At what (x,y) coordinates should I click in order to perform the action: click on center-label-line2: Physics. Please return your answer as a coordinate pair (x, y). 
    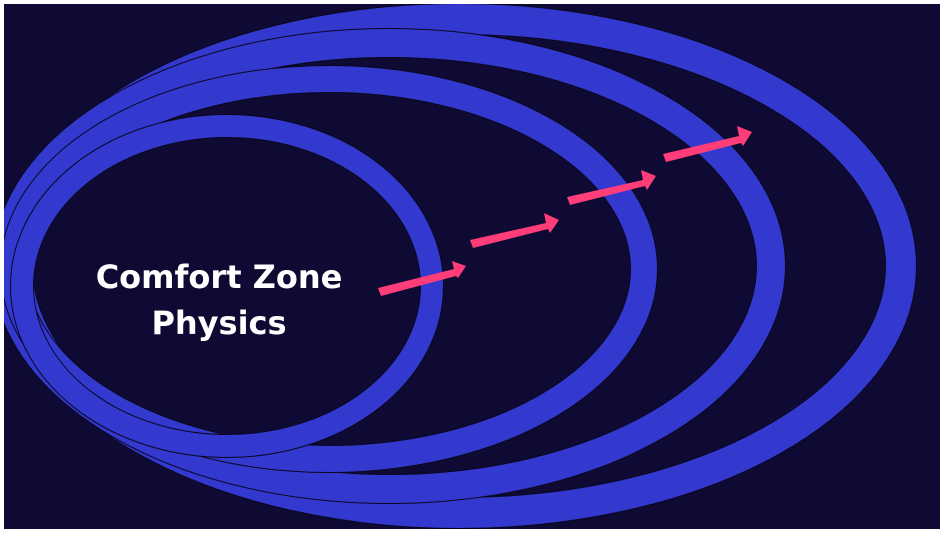
    Looking at the image, I should click on (219, 323).